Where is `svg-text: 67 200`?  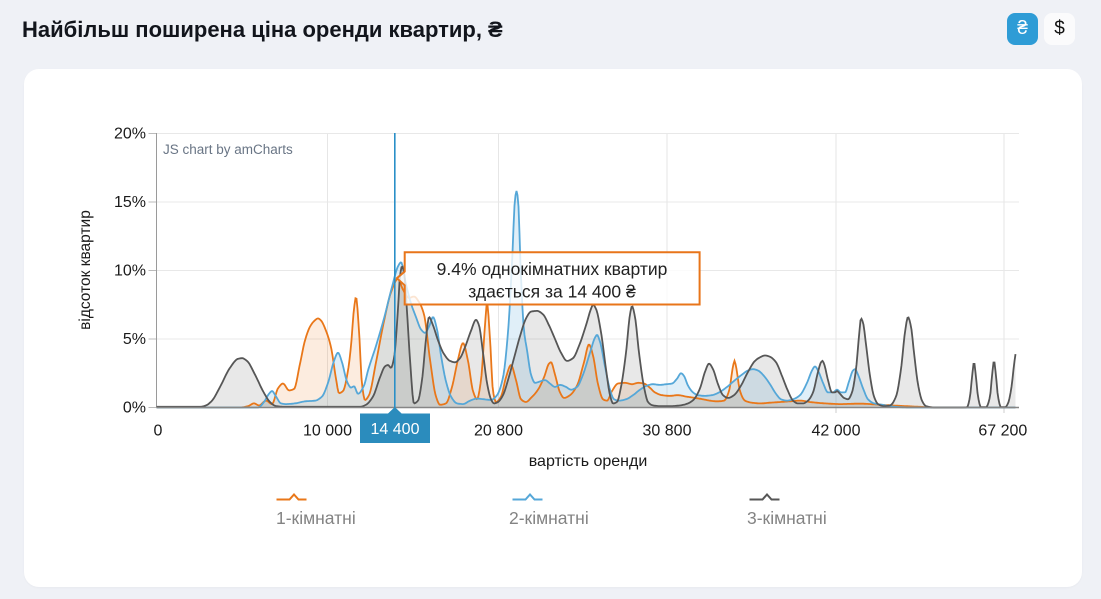 svg-text: 67 200 is located at coordinates (1002, 431).